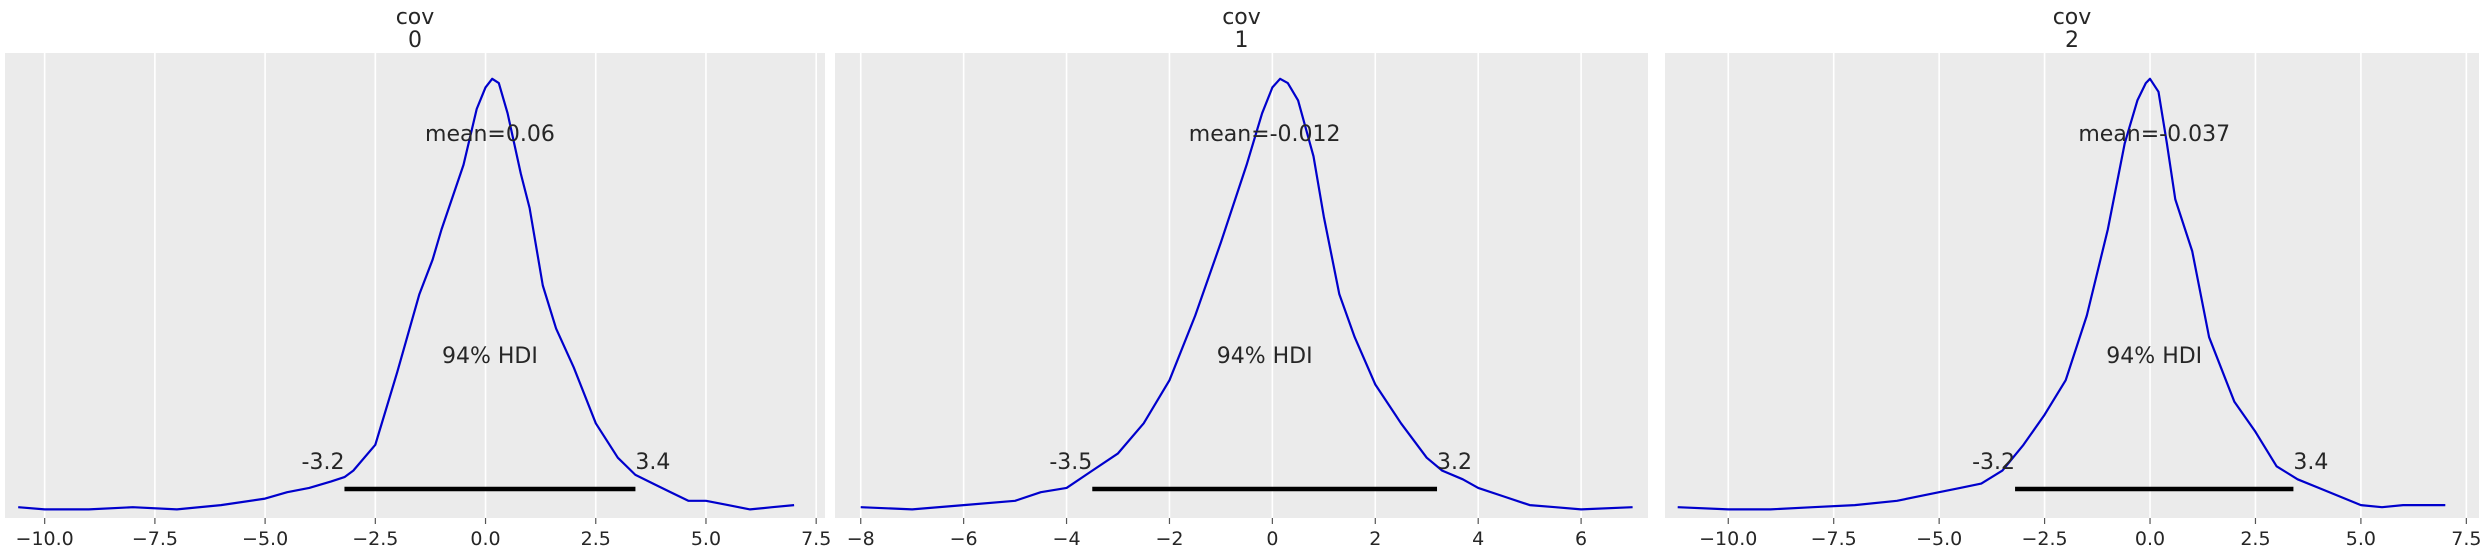 The height and width of the screenshot is (552, 2484). Describe the element at coordinates (1070, 462) in the screenshot. I see `hdi-low-label: -3.5` at that location.